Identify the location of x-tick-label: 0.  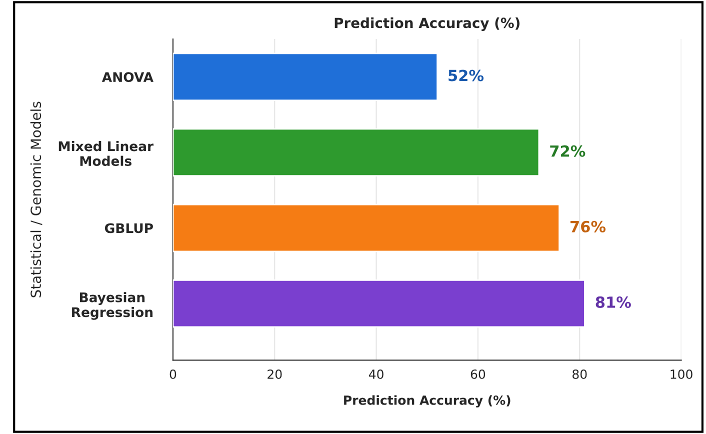
(173, 374).